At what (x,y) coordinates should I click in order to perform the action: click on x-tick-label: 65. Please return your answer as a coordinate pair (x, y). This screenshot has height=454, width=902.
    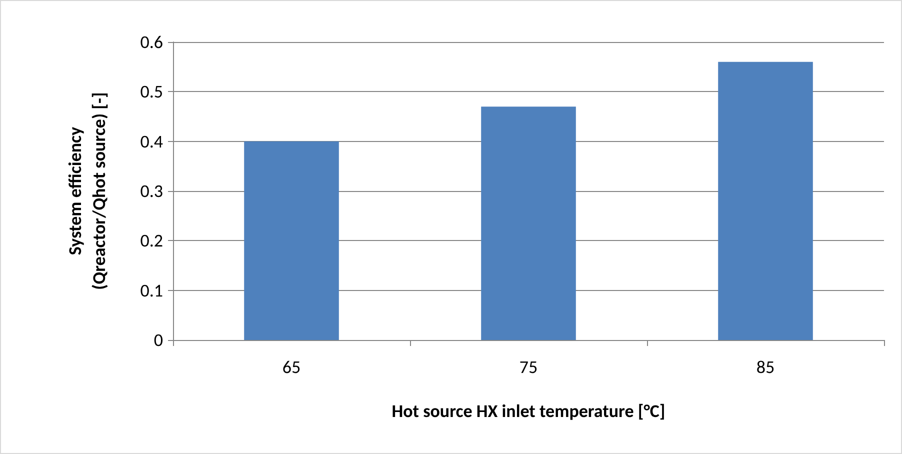
    Looking at the image, I should click on (291, 367).